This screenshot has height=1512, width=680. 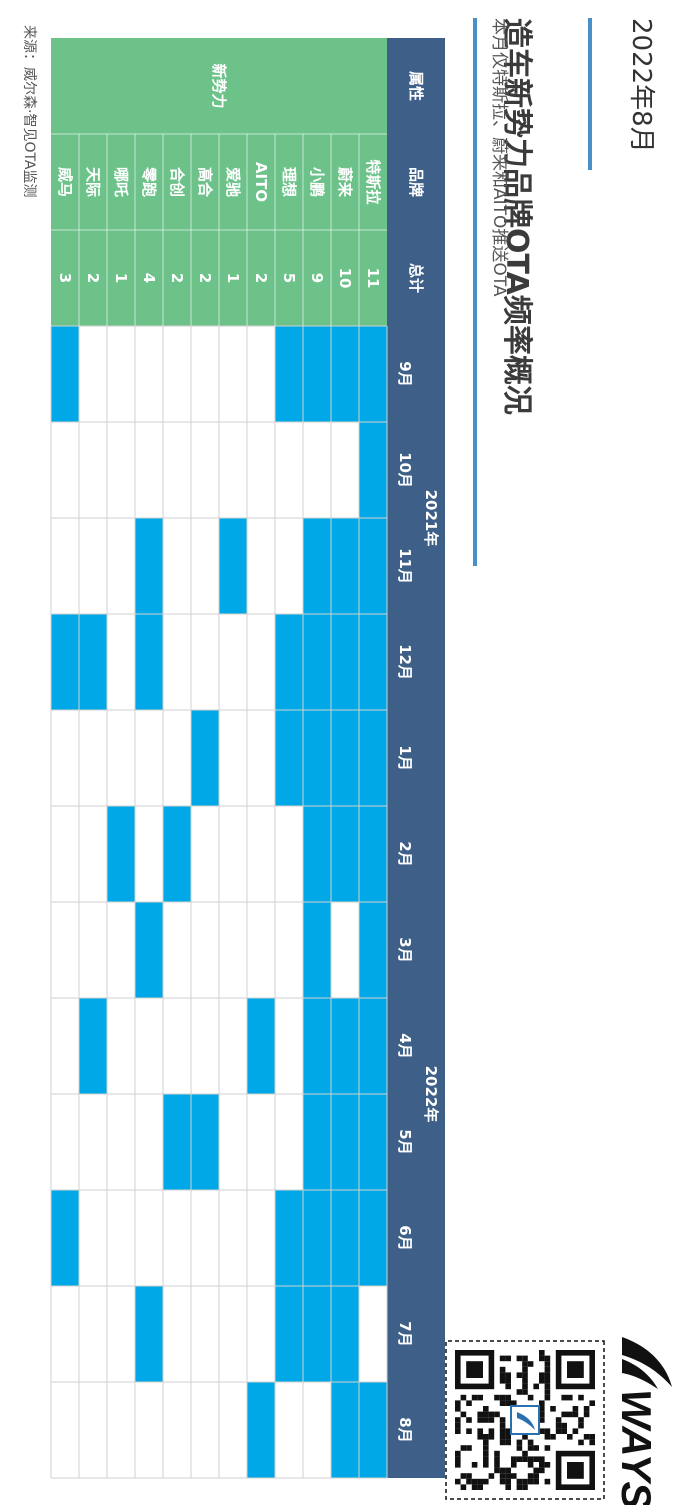 What do you see at coordinates (474, 1369) in the screenshot?
I see `qr-finder-core` at bounding box center [474, 1369].